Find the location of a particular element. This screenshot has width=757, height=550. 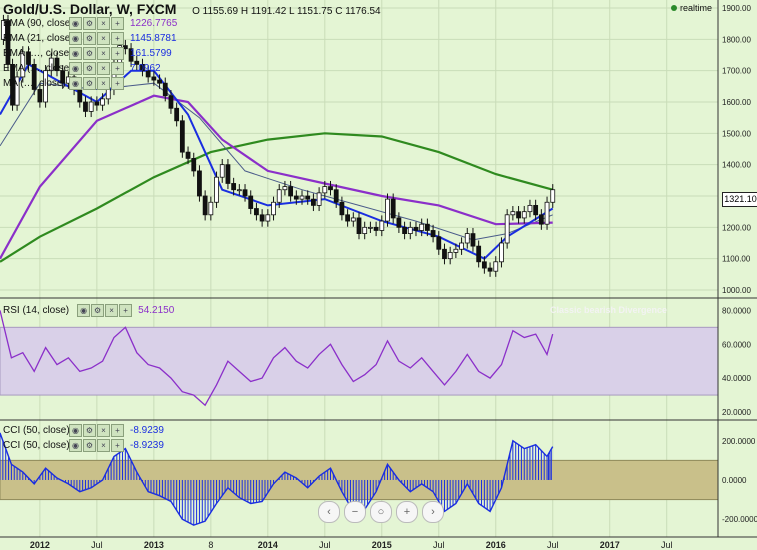

scroll-right-button: › is located at coordinates (433, 512).